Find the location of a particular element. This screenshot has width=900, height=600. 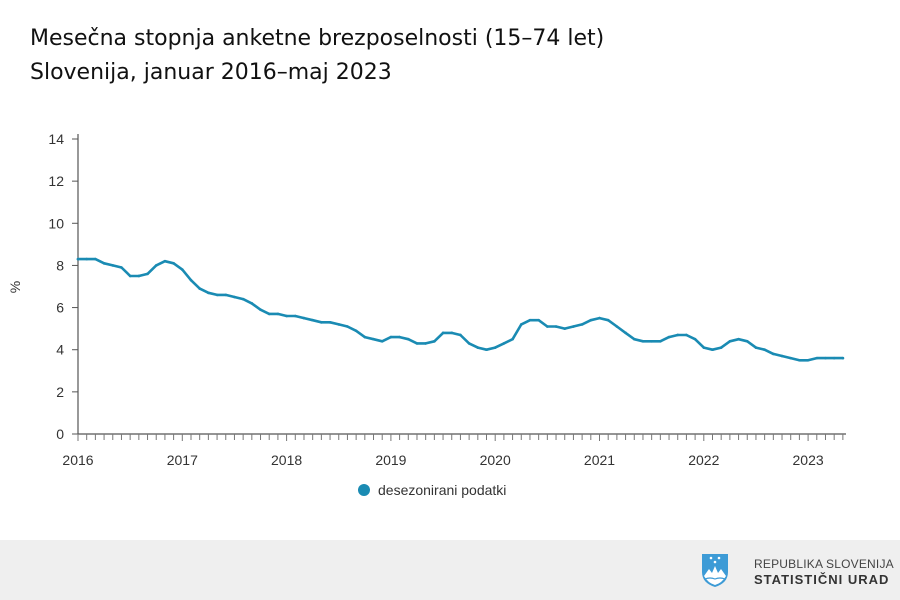

y-tick-label: 10 is located at coordinates (56, 223).